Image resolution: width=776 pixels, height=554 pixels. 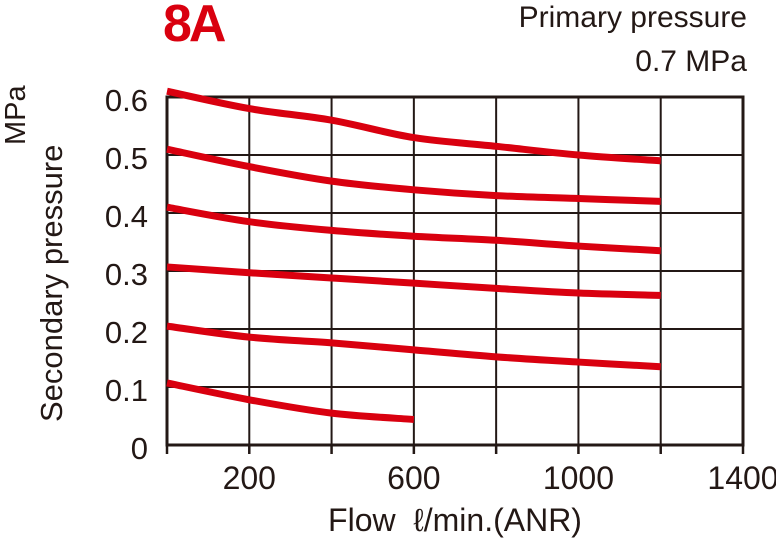 I want to click on curve-set-pressure-0.4, so click(x=413, y=229).